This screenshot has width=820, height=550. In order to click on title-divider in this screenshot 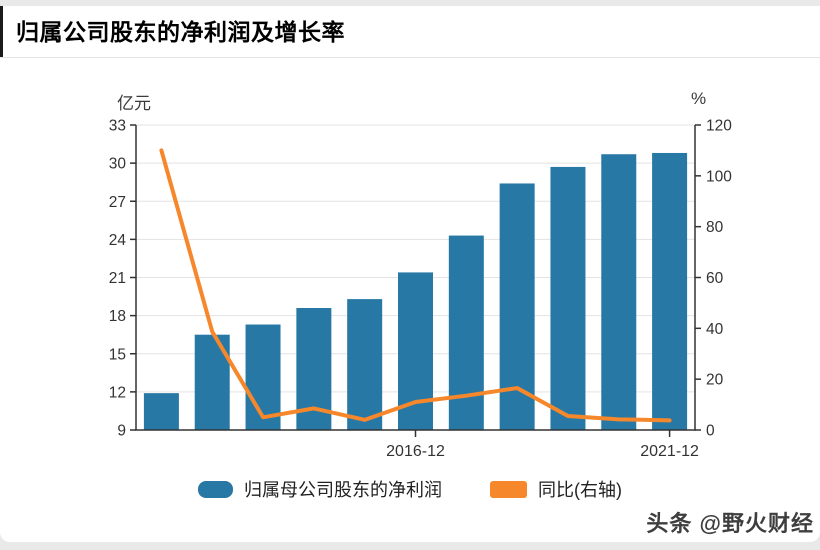, I will do `click(410, 57)`.